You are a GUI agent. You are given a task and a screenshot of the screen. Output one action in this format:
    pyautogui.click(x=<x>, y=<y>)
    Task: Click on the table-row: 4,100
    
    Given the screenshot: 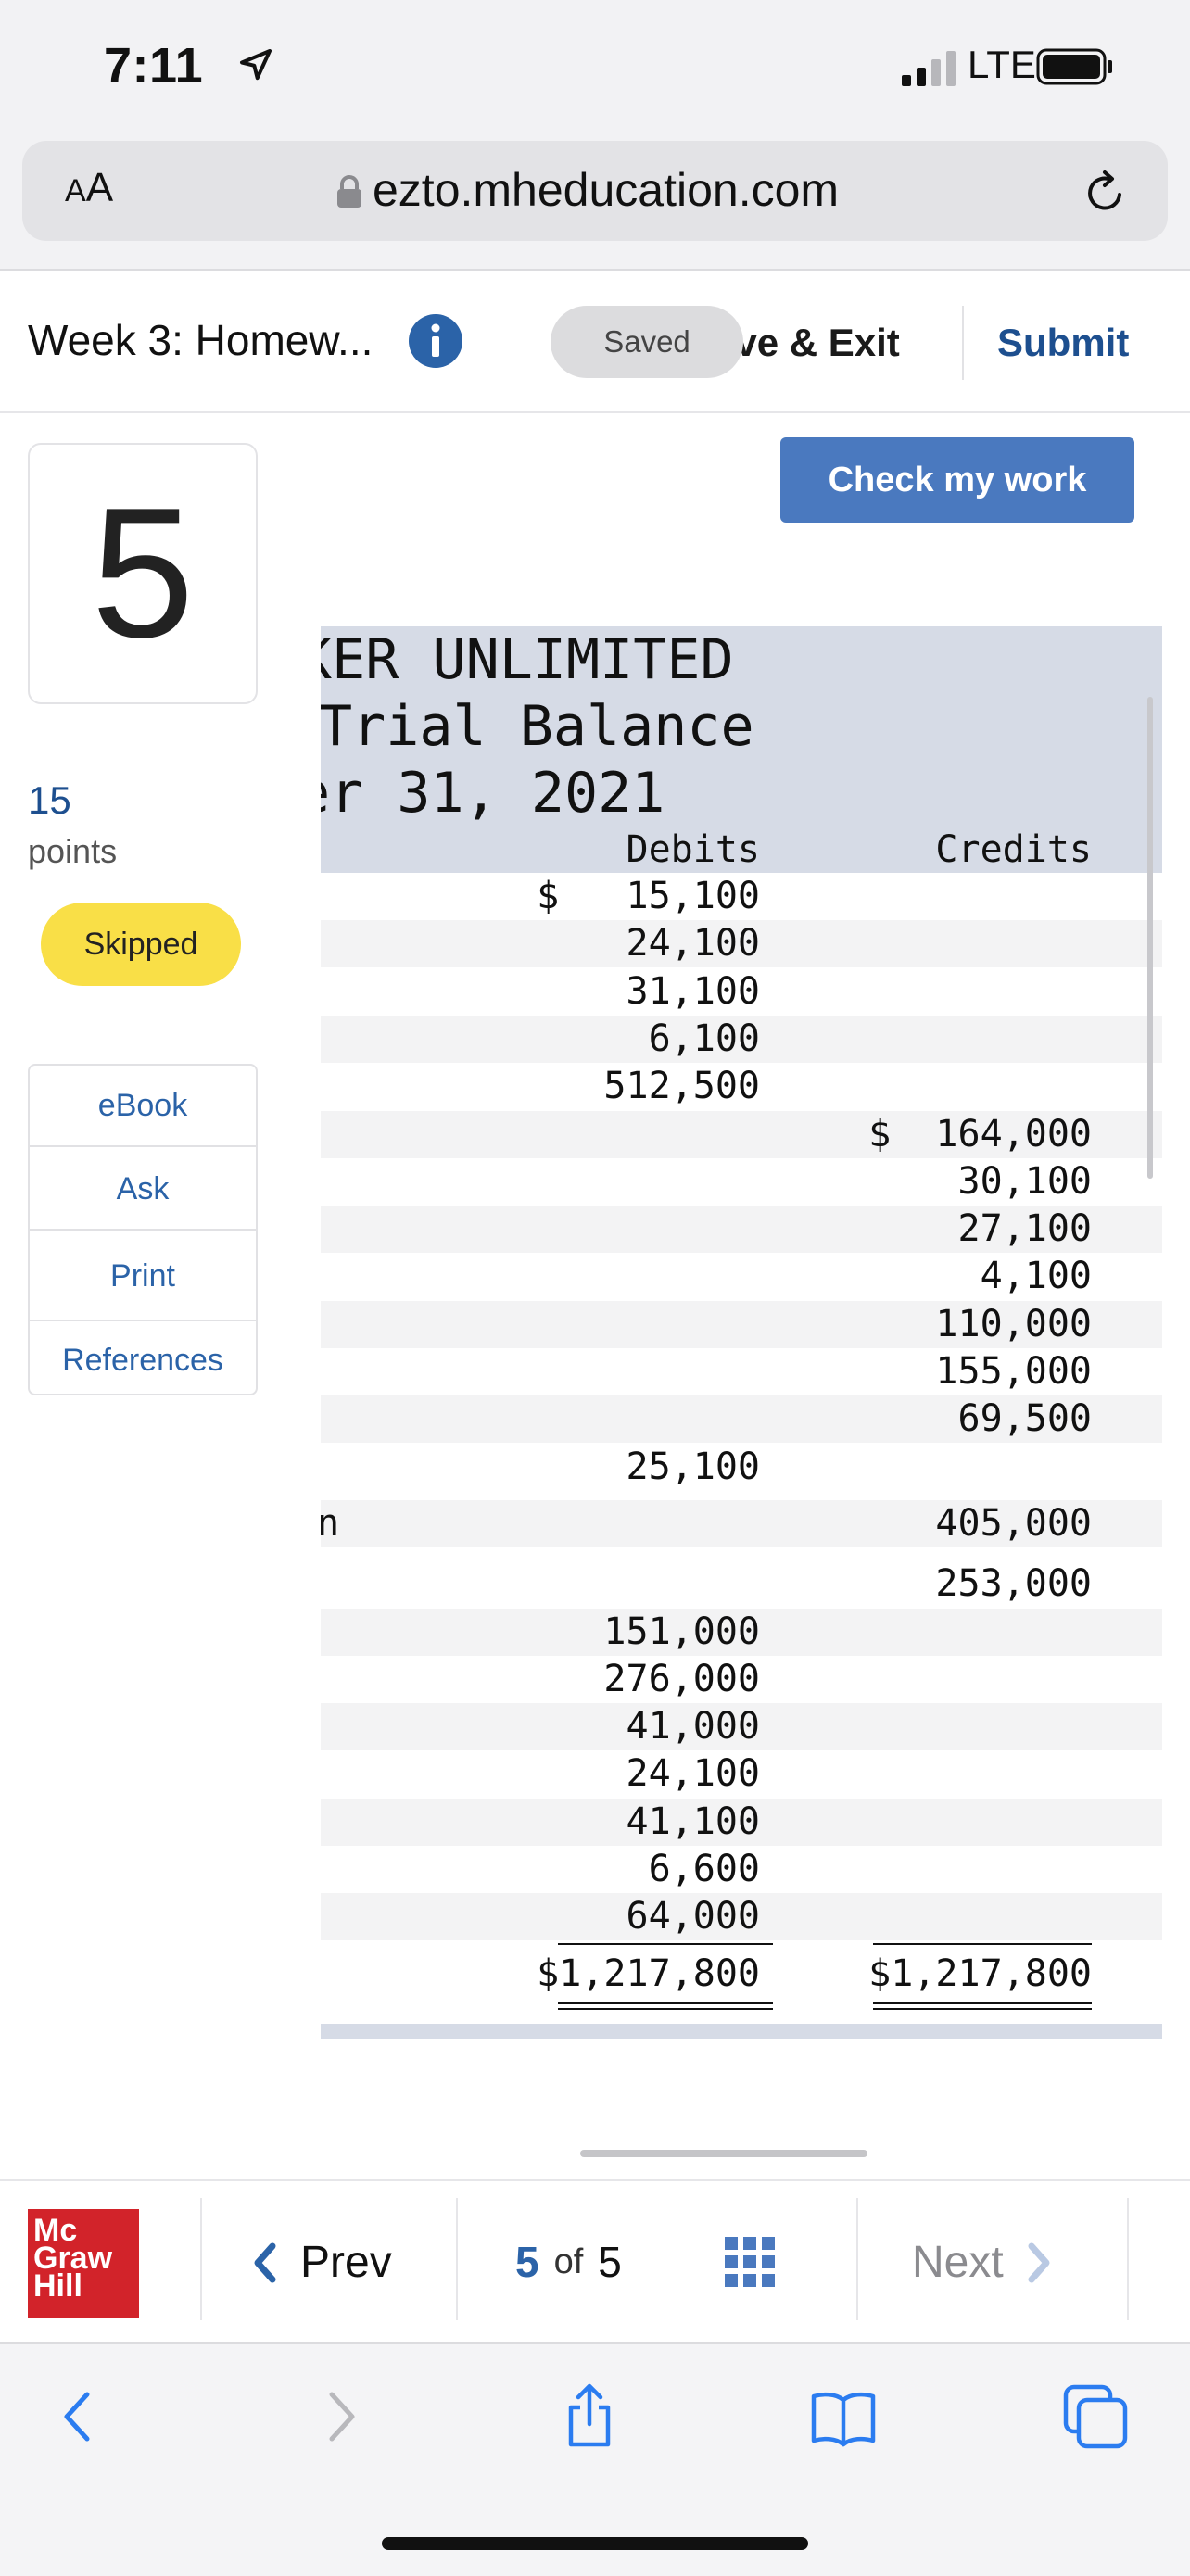 What is the action you would take?
    pyautogui.click(x=741, y=1276)
    